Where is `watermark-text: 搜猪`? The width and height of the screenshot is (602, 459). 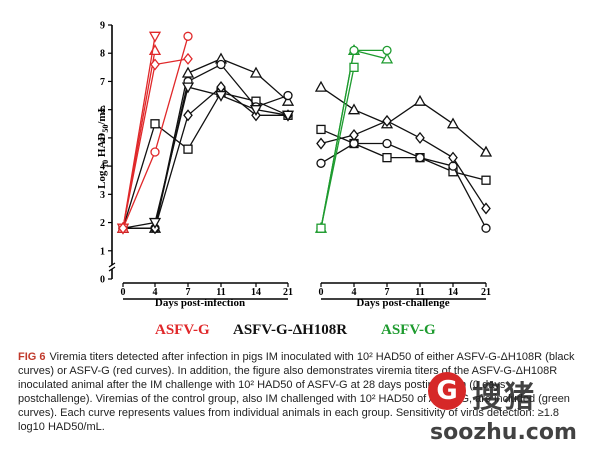 watermark-text: 搜猪 is located at coordinates (504, 397).